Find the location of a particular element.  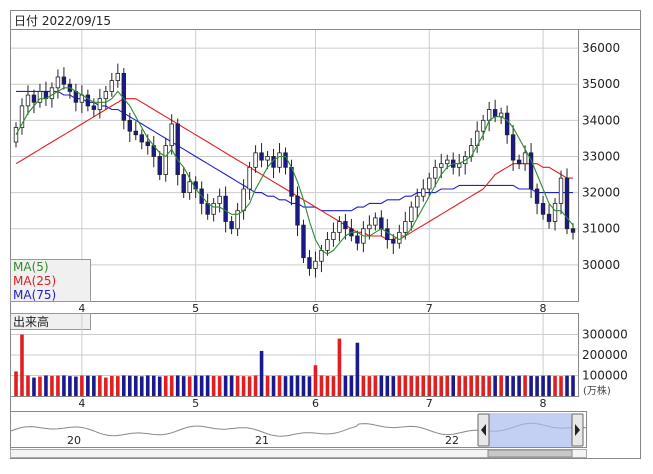

navigator-left-handle is located at coordinates (483, 430).